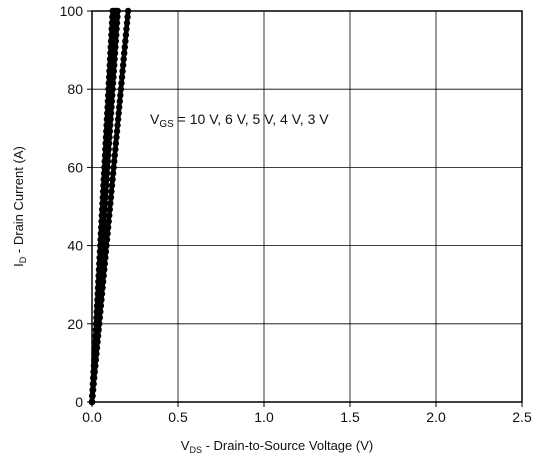  I want to click on x-axis-label-sub: DS, so click(195, 450).